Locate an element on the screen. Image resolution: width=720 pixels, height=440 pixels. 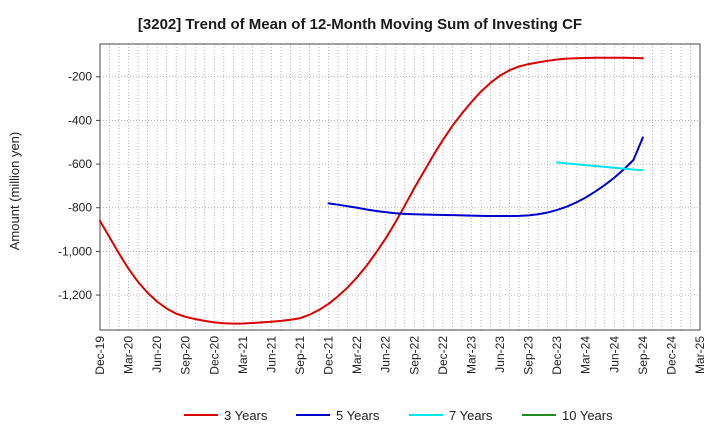
legend: 3 Years 5 Years 7 Years 10 Years is located at coordinates (398, 415).